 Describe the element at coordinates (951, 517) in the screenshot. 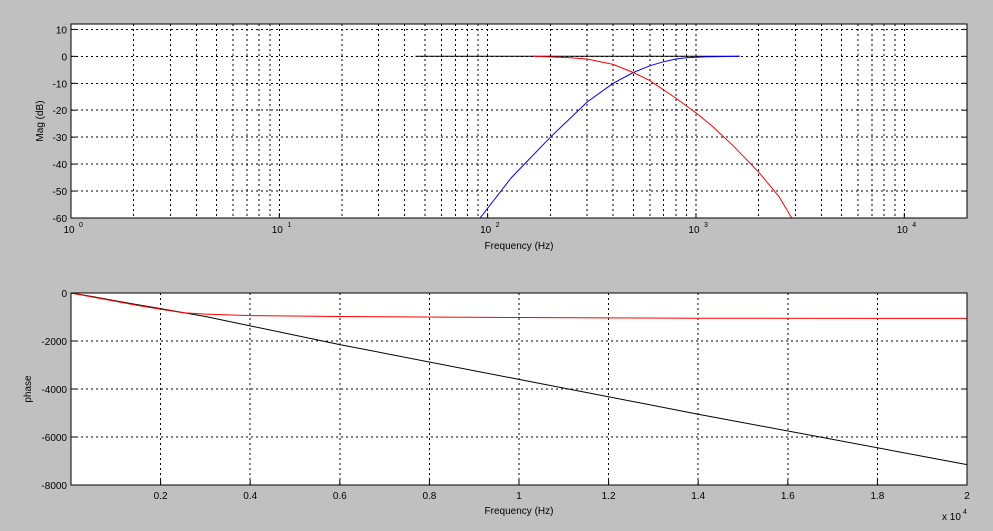

I see `phase-x-multiplier: x 10` at that location.